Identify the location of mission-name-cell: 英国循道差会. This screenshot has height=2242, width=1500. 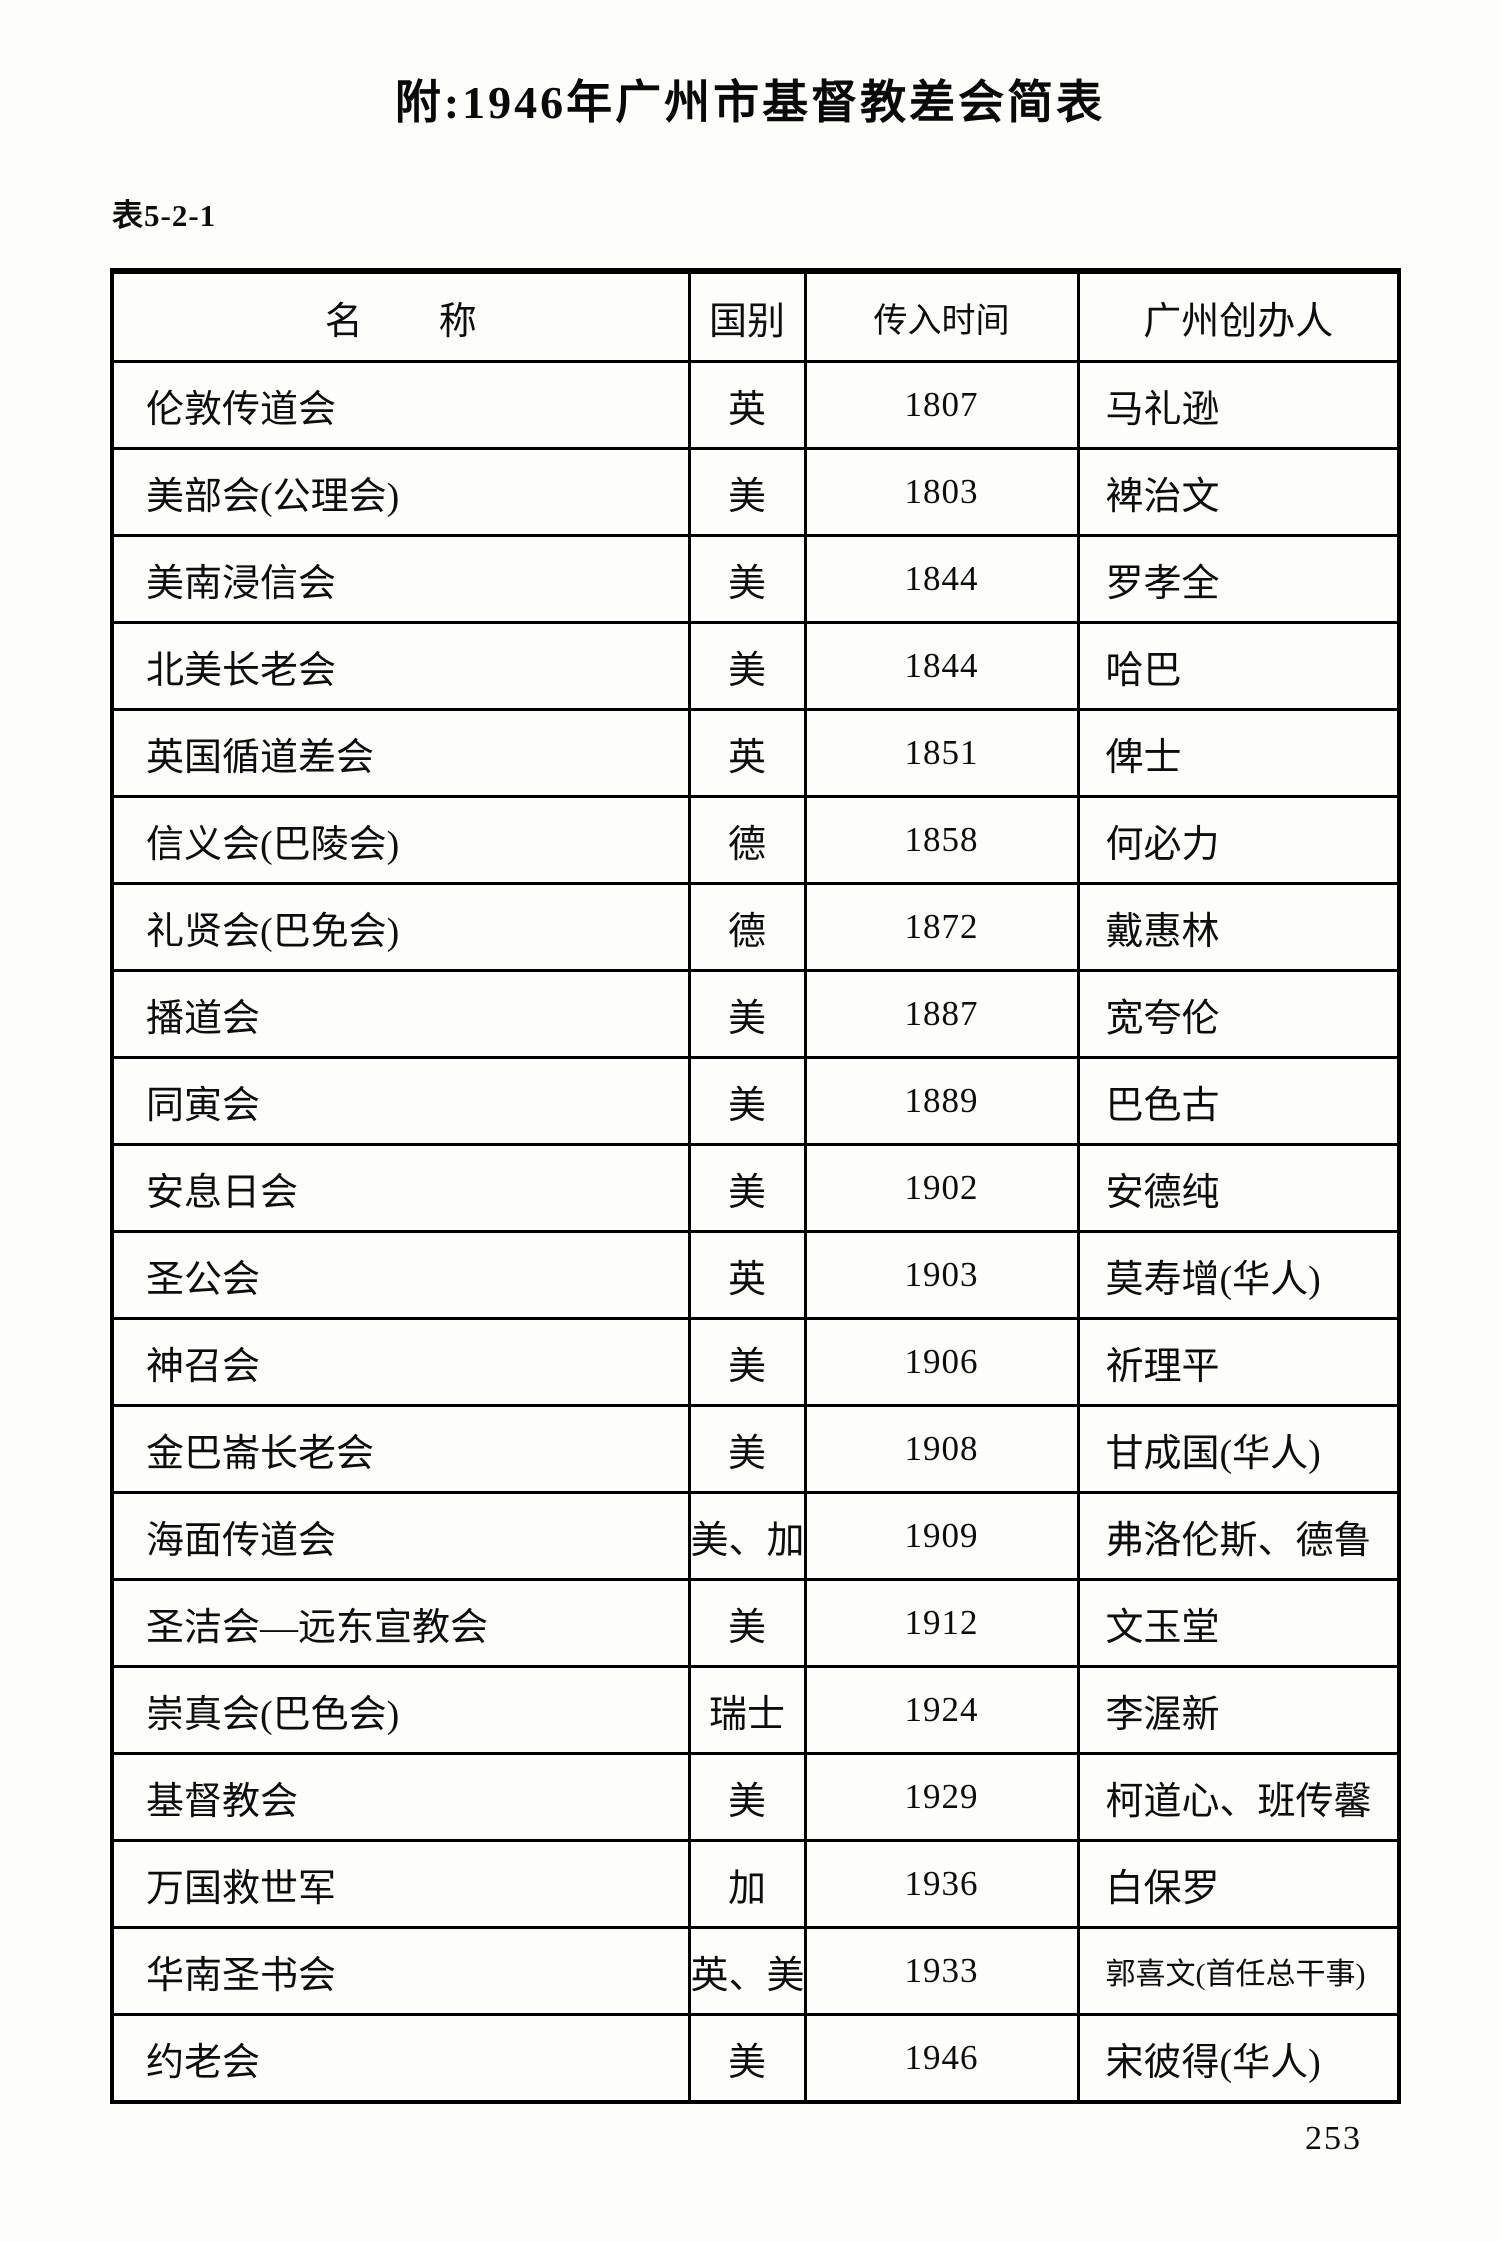
(400, 753).